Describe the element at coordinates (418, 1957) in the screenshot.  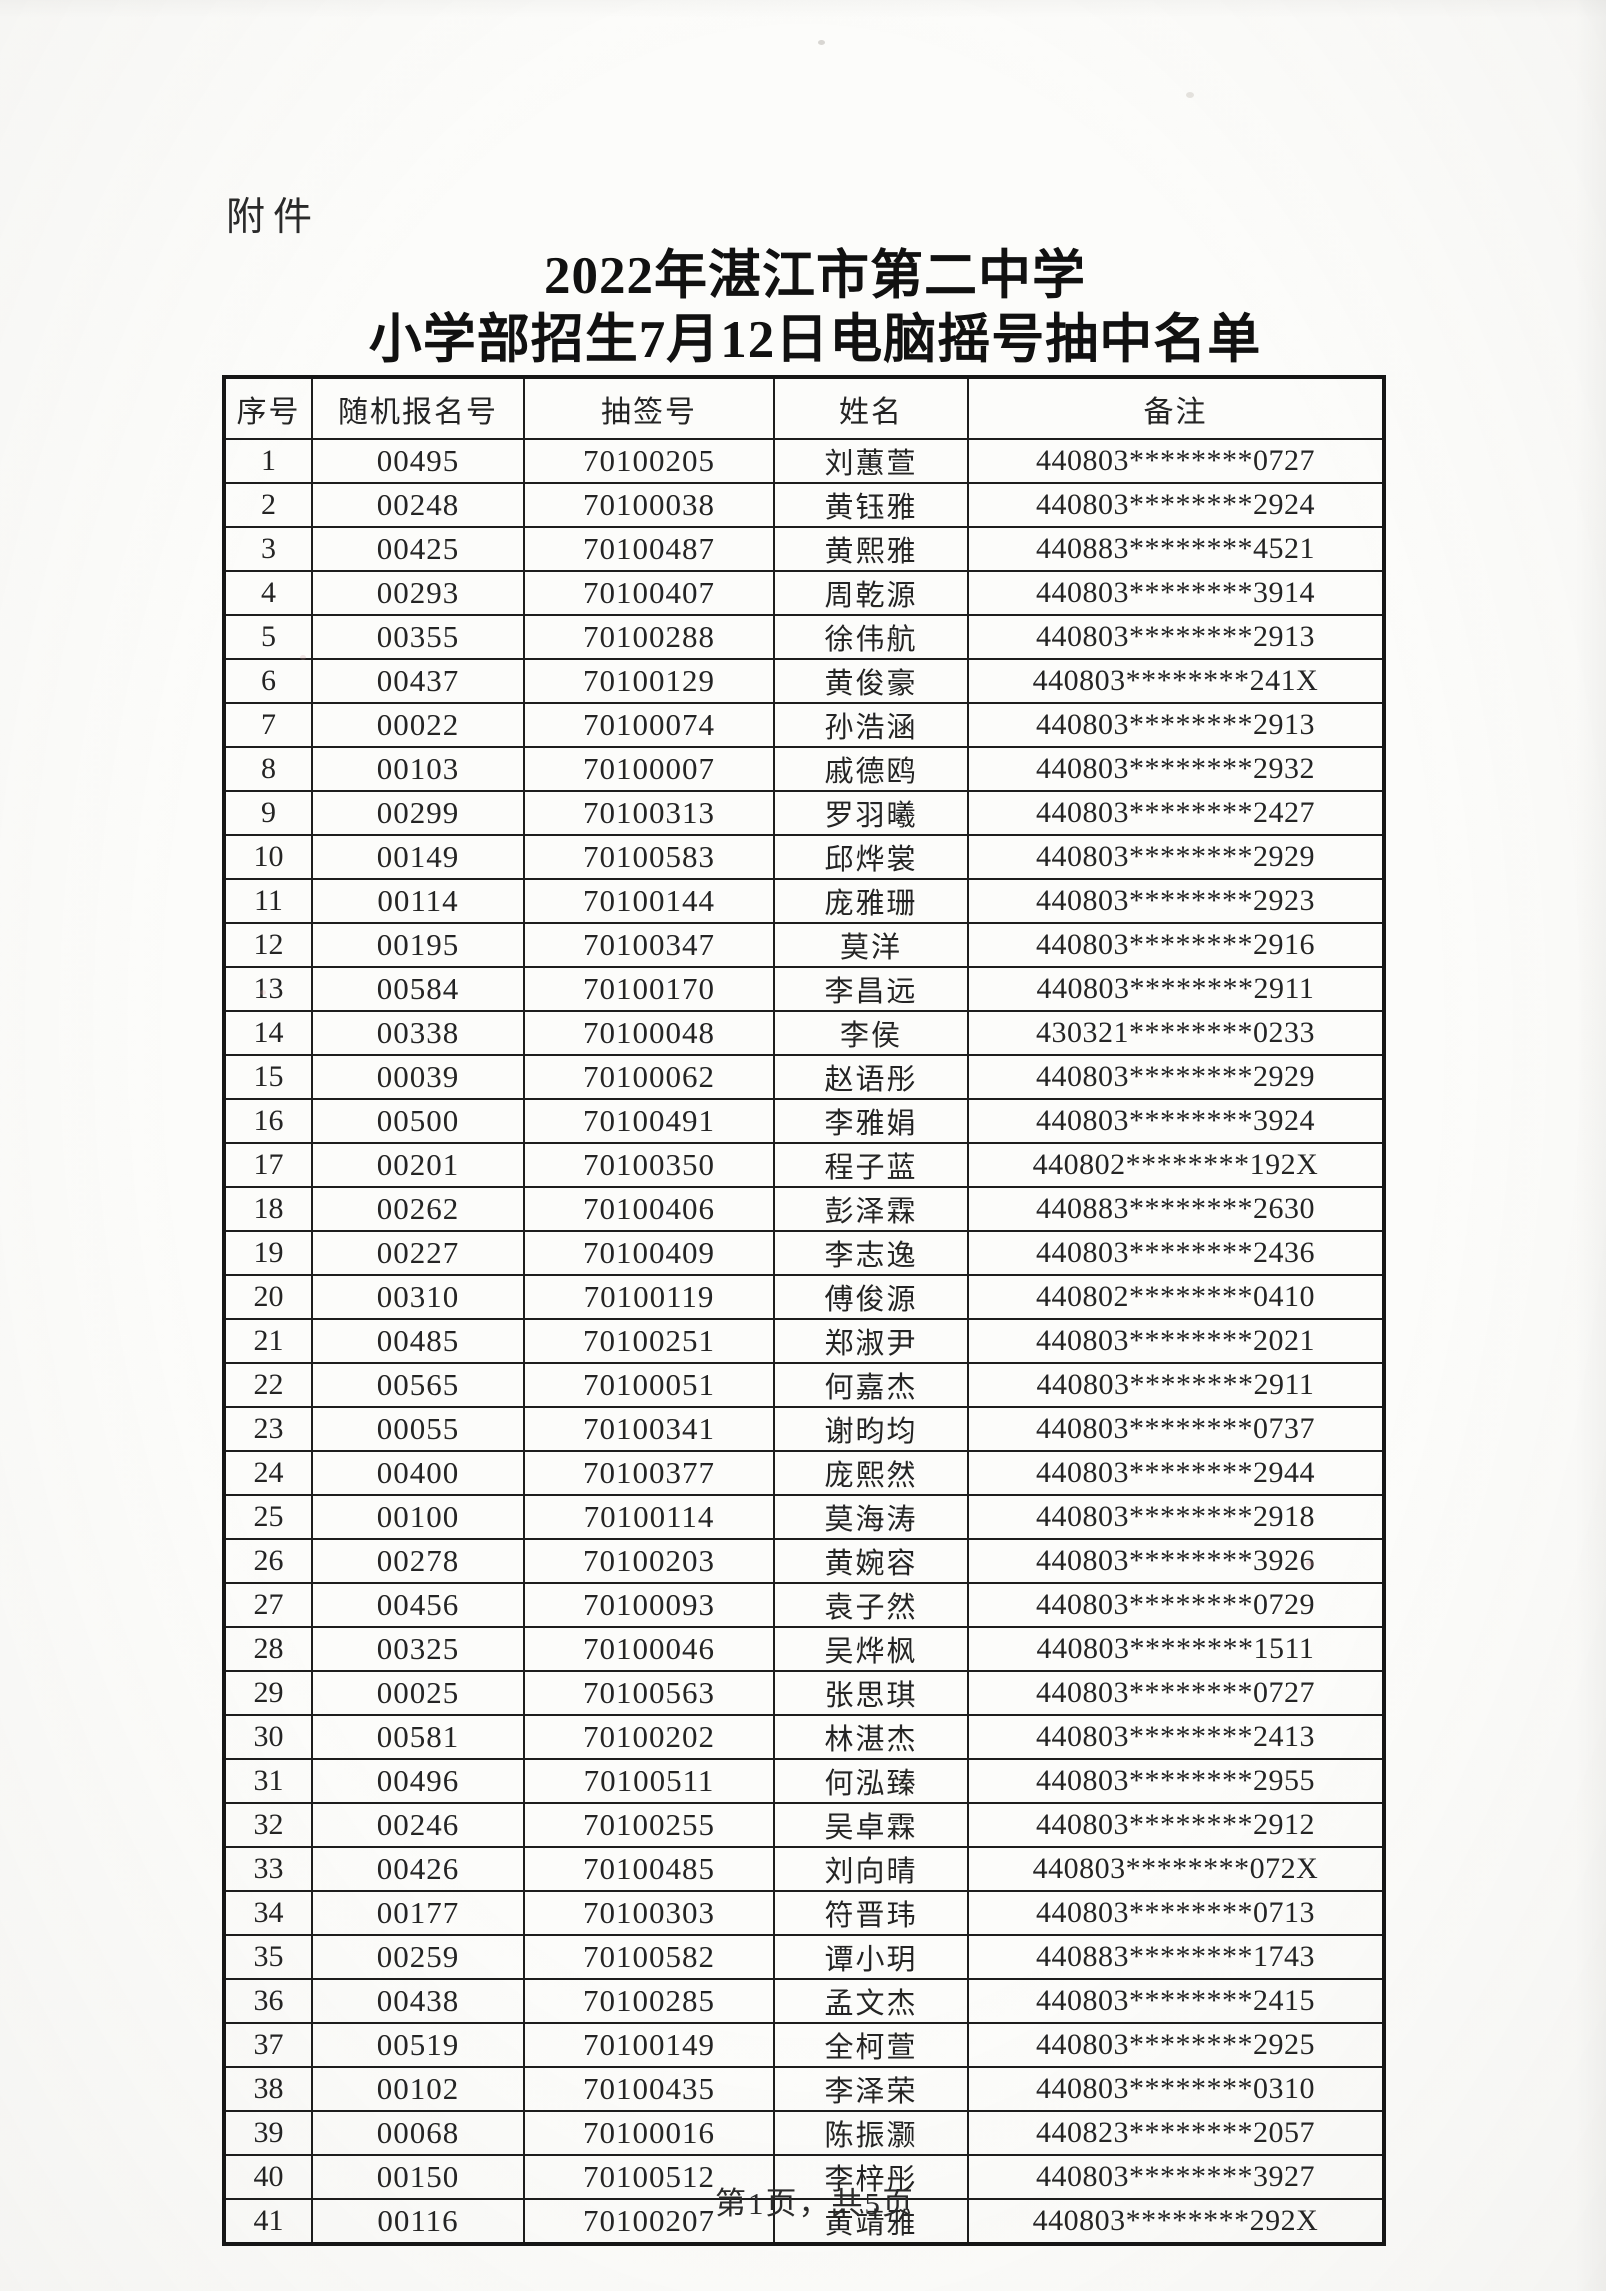
I see `cell-reg-no: 00259` at that location.